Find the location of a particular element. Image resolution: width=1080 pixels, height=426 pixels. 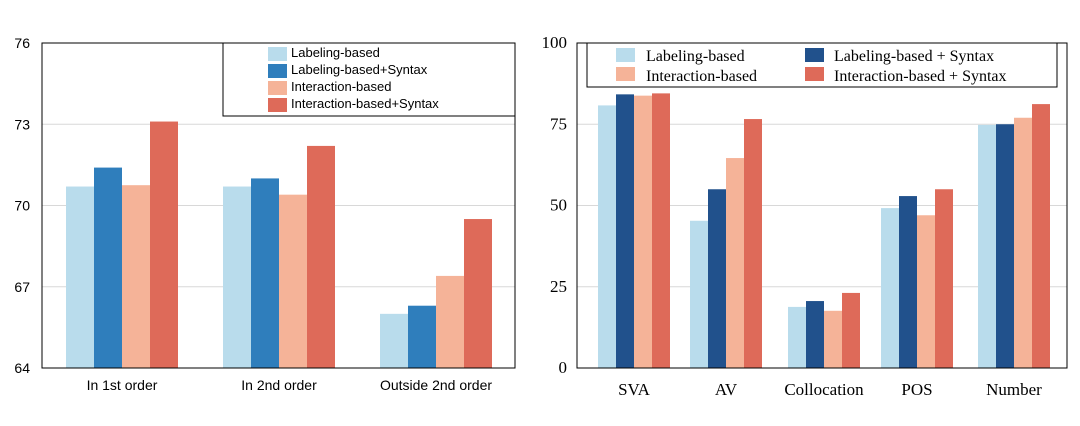

y-tick-label: 75 is located at coordinates (558, 123).